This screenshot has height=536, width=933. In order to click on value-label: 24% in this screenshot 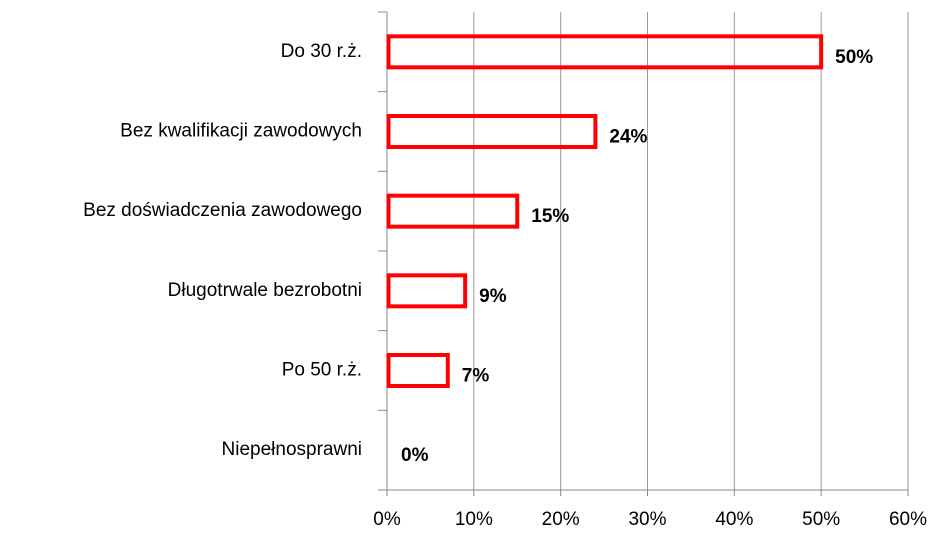, I will do `click(628, 137)`.